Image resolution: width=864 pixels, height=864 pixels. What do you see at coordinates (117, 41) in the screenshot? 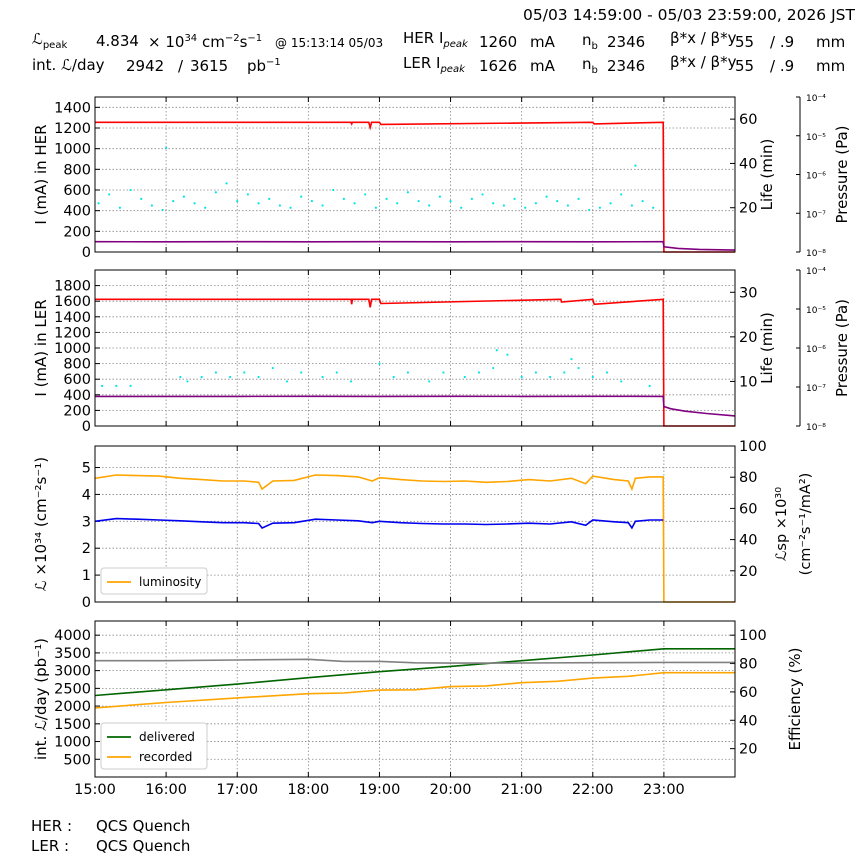
I see `lpeak-value: 4.834` at bounding box center [117, 41].